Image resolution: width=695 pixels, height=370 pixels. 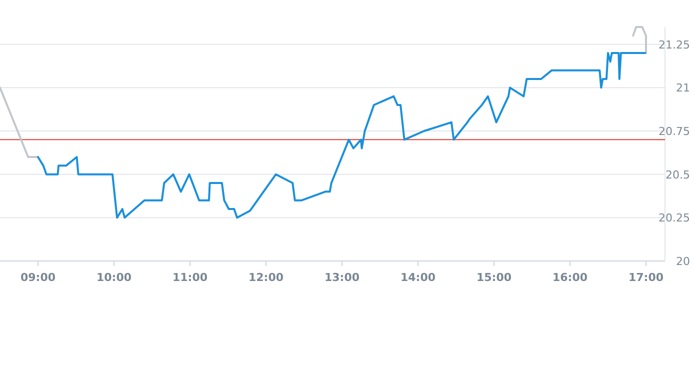 What do you see at coordinates (190, 277) in the screenshot?
I see `x-tick-label: 11:00` at bounding box center [190, 277].